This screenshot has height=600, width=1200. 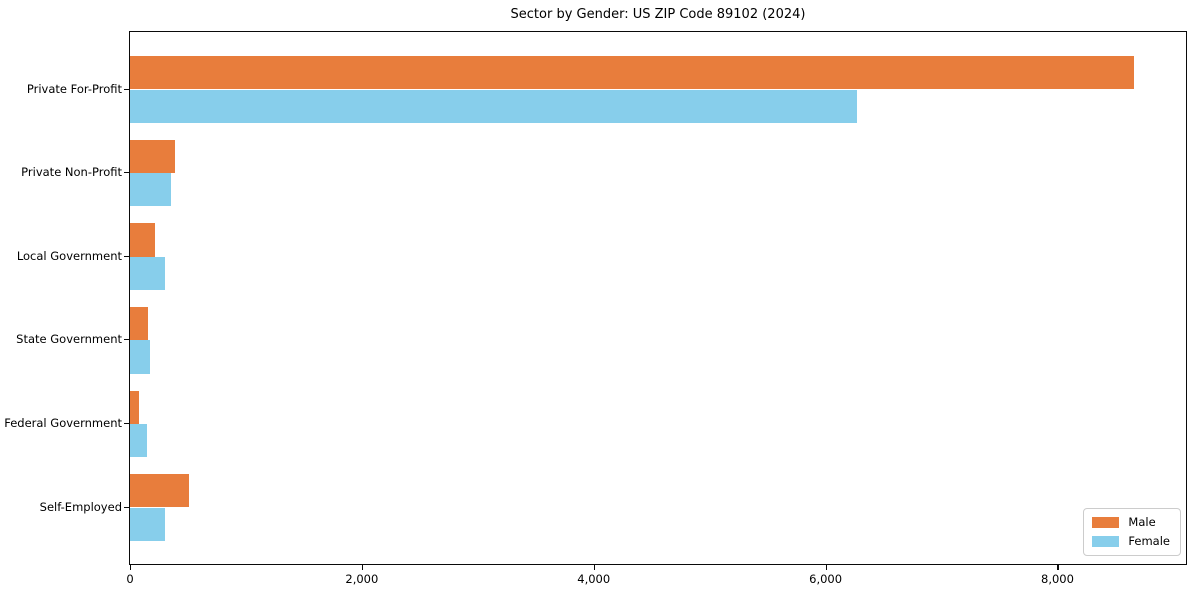 What do you see at coordinates (63, 422) in the screenshot?
I see `y-tick-label-federal-government: Federal Government` at bounding box center [63, 422].